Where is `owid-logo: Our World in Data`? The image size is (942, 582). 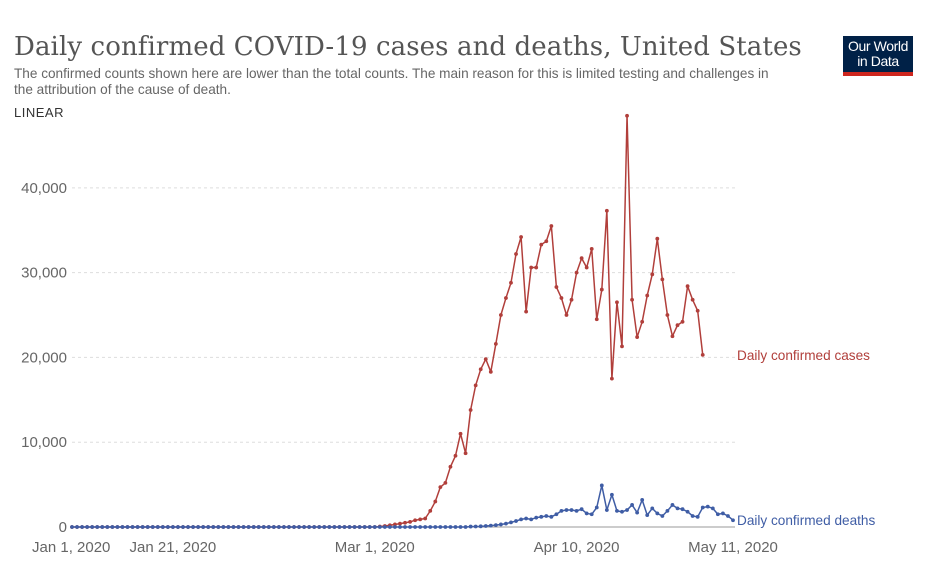
owid-logo: Our World in Data is located at coordinates (878, 56).